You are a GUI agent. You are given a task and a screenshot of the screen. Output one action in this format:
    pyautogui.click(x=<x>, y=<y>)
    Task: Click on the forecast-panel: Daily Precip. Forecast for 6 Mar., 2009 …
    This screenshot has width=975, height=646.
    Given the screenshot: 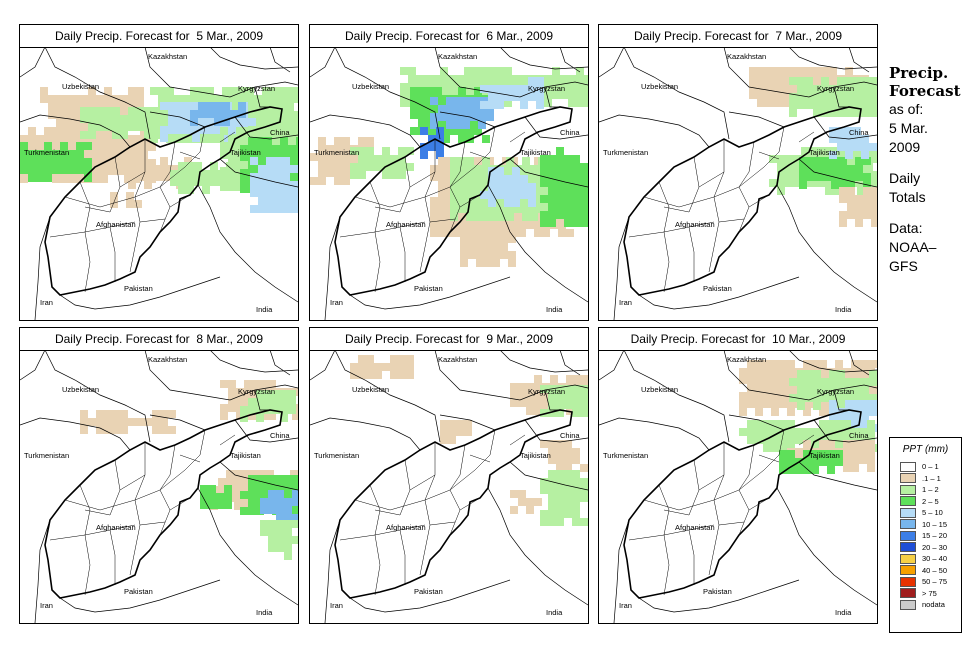 What is the action you would take?
    pyautogui.click(x=449, y=172)
    